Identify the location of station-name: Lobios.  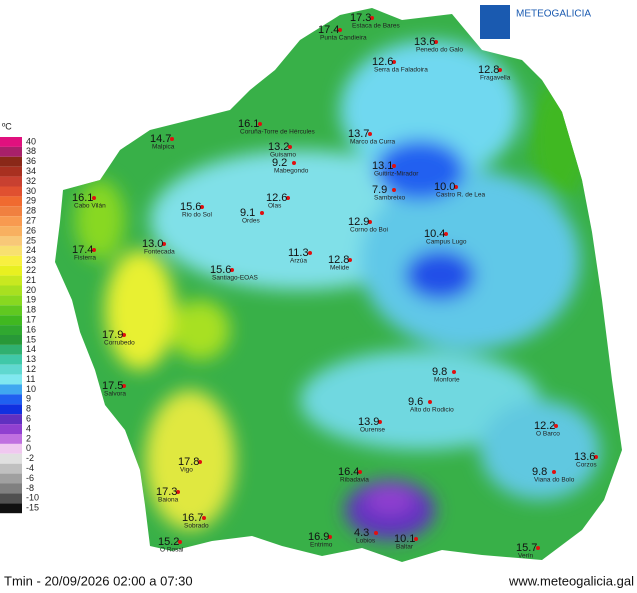
(366, 541).